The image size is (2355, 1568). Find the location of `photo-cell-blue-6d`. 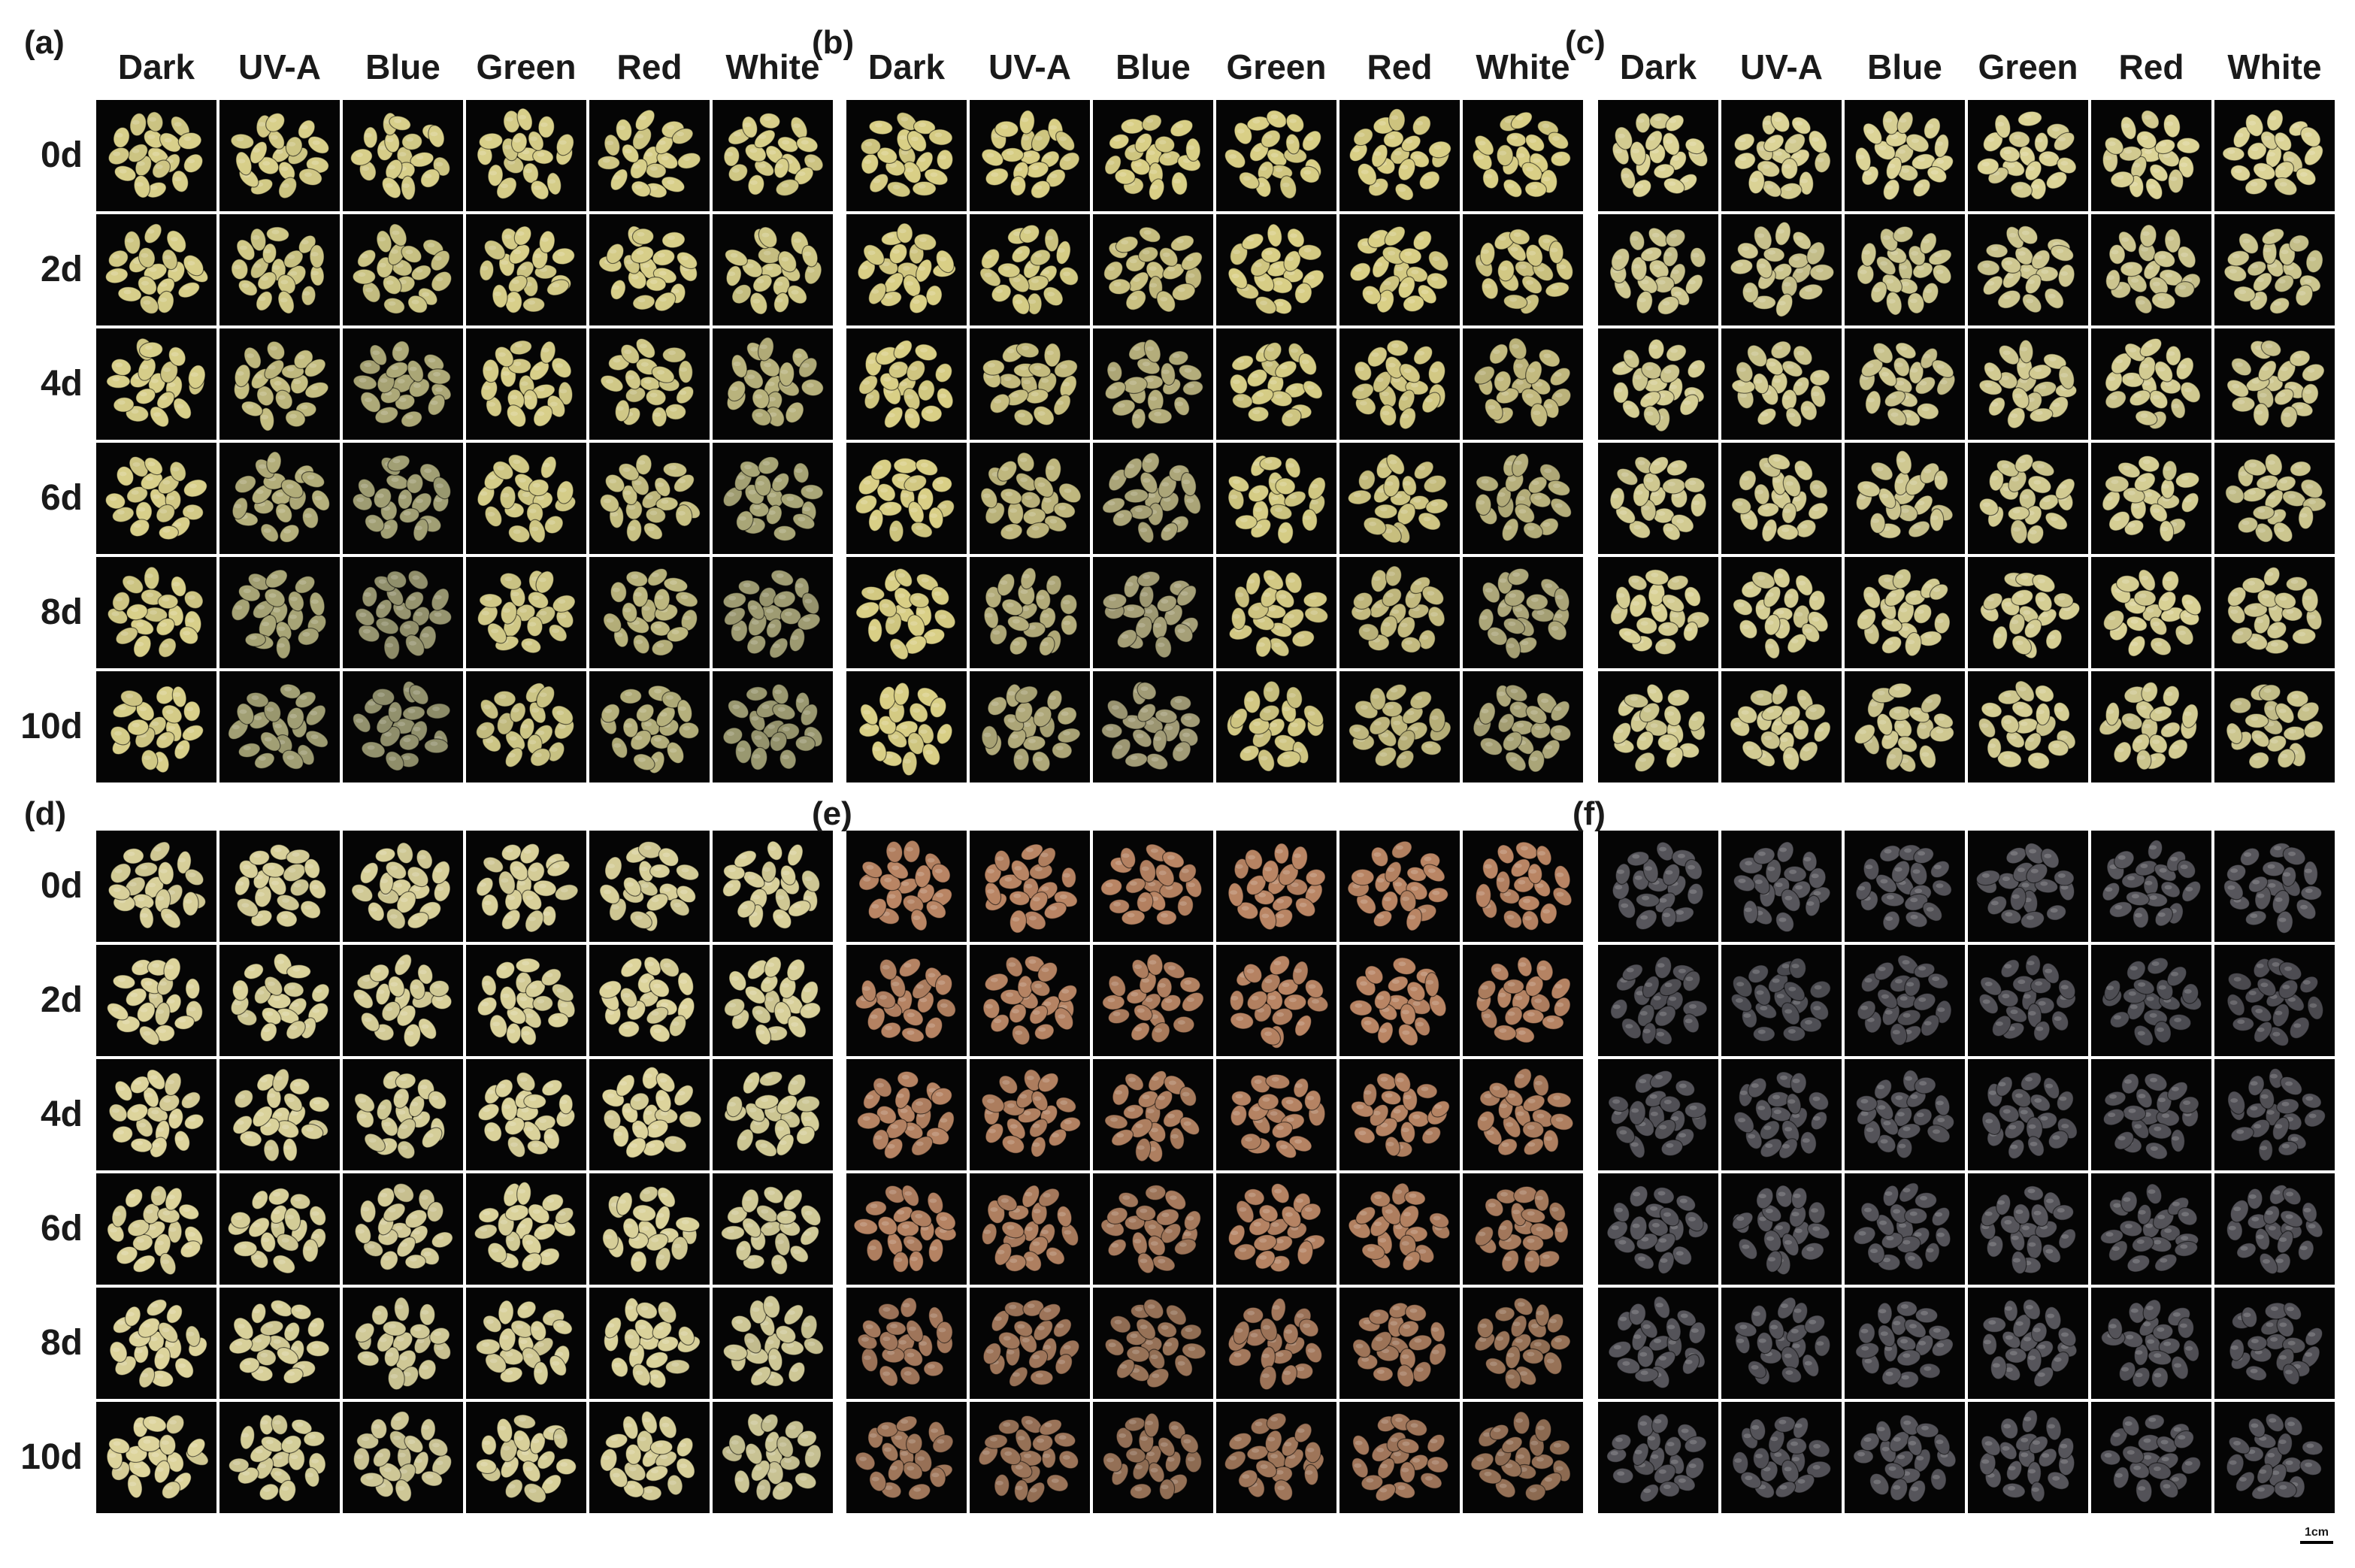

photo-cell-blue-6d is located at coordinates (1905, 498).